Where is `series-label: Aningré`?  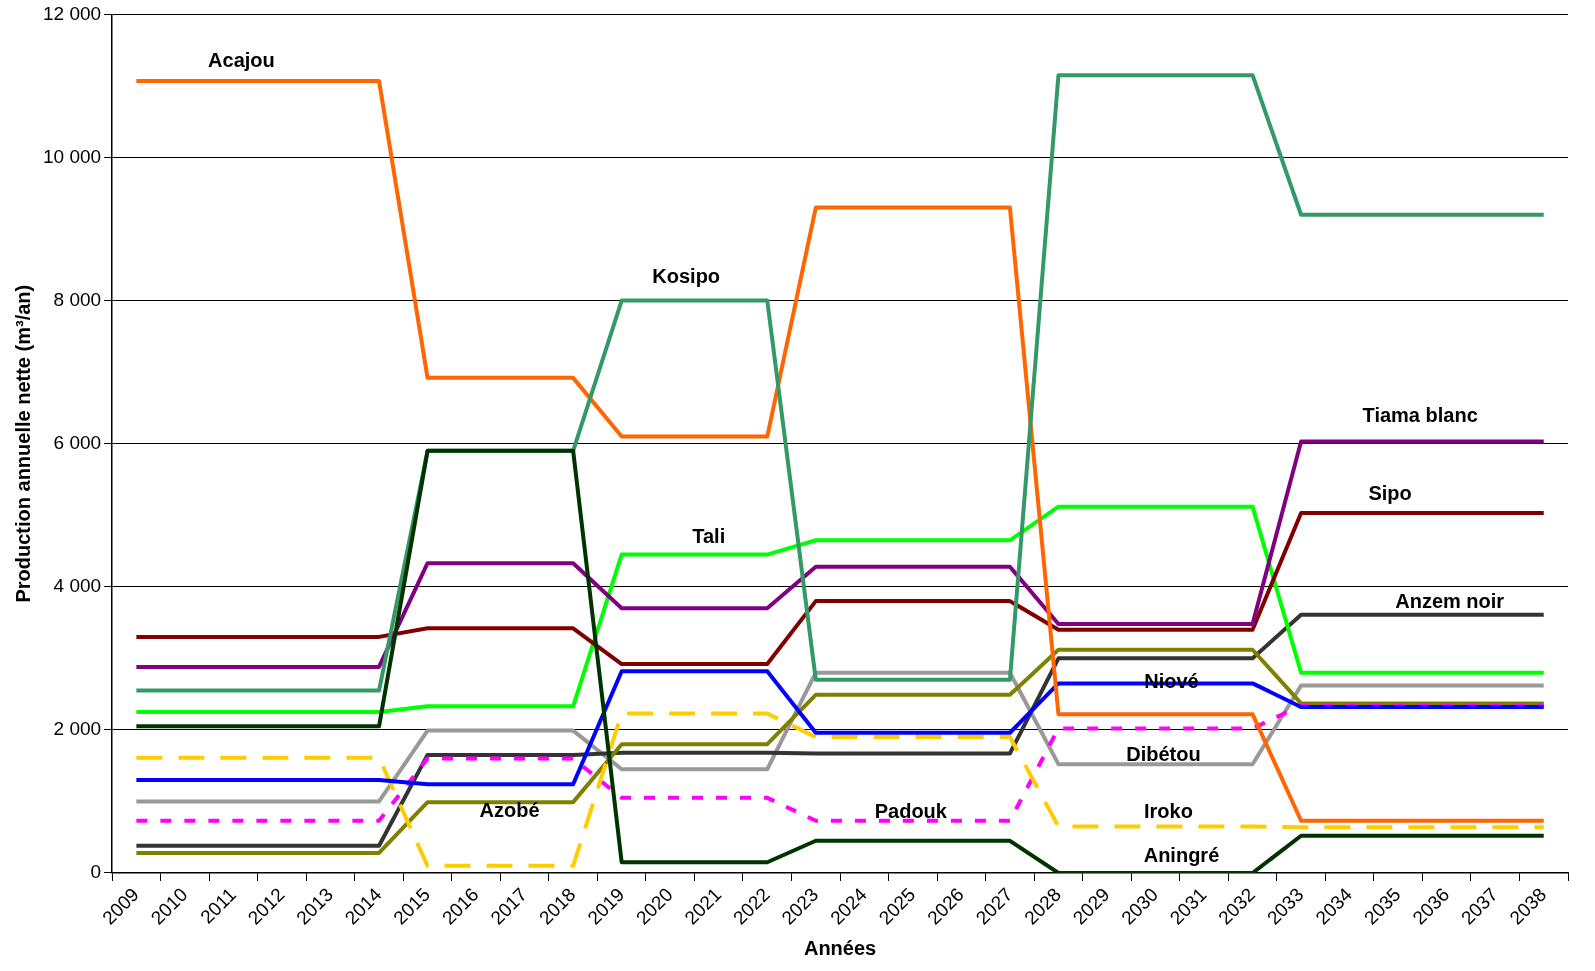 series-label: Aningré is located at coordinates (1181, 854).